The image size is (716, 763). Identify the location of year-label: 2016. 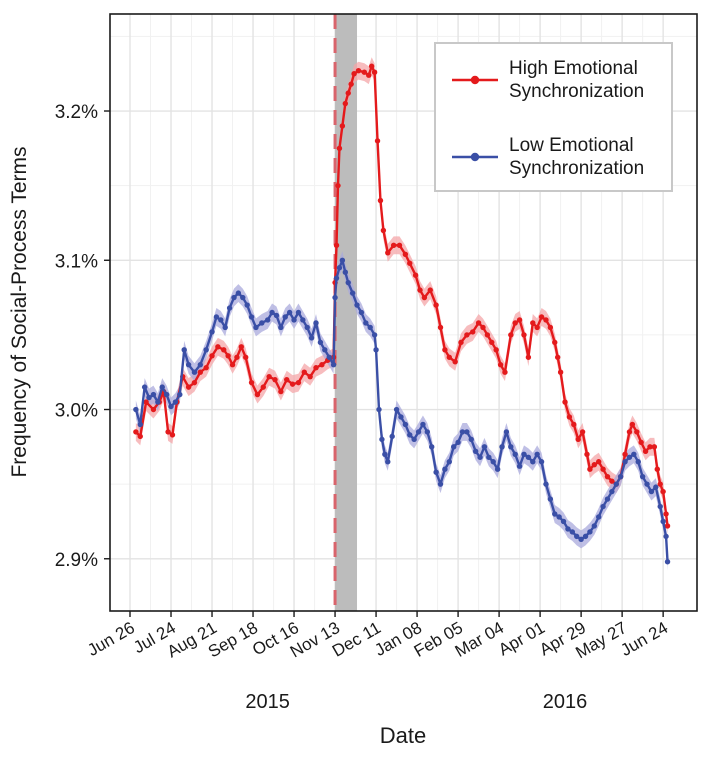
(565, 702).